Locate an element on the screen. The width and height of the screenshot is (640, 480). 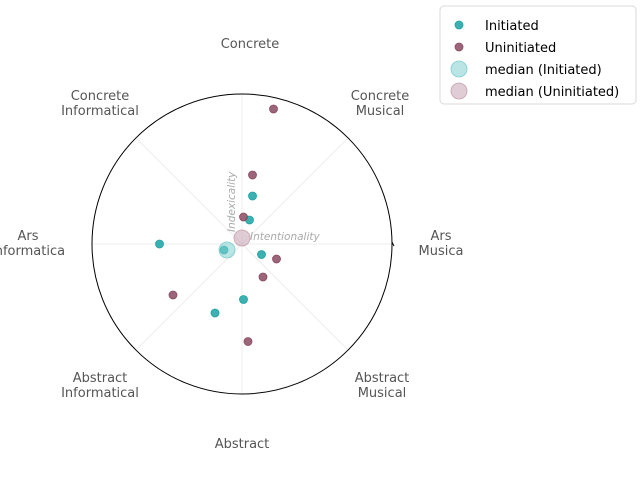
direction-label-right: Ars Musica is located at coordinates (441, 244).